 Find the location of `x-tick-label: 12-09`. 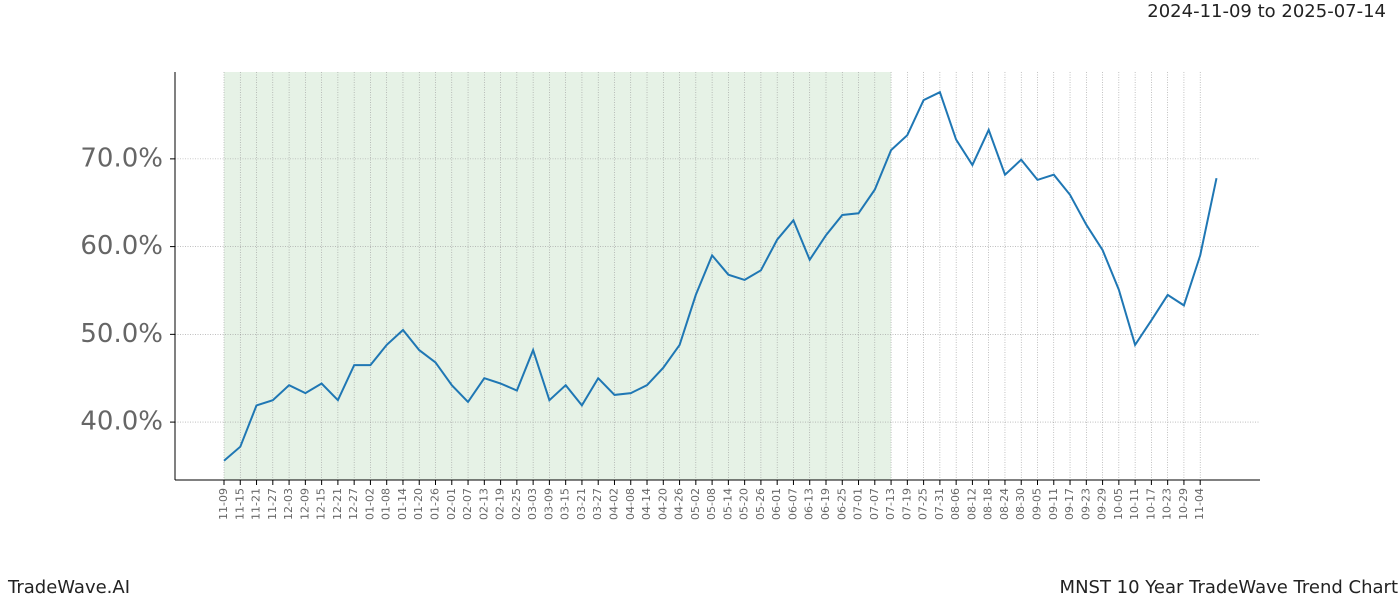

x-tick-label: 12-09 is located at coordinates (304, 504).